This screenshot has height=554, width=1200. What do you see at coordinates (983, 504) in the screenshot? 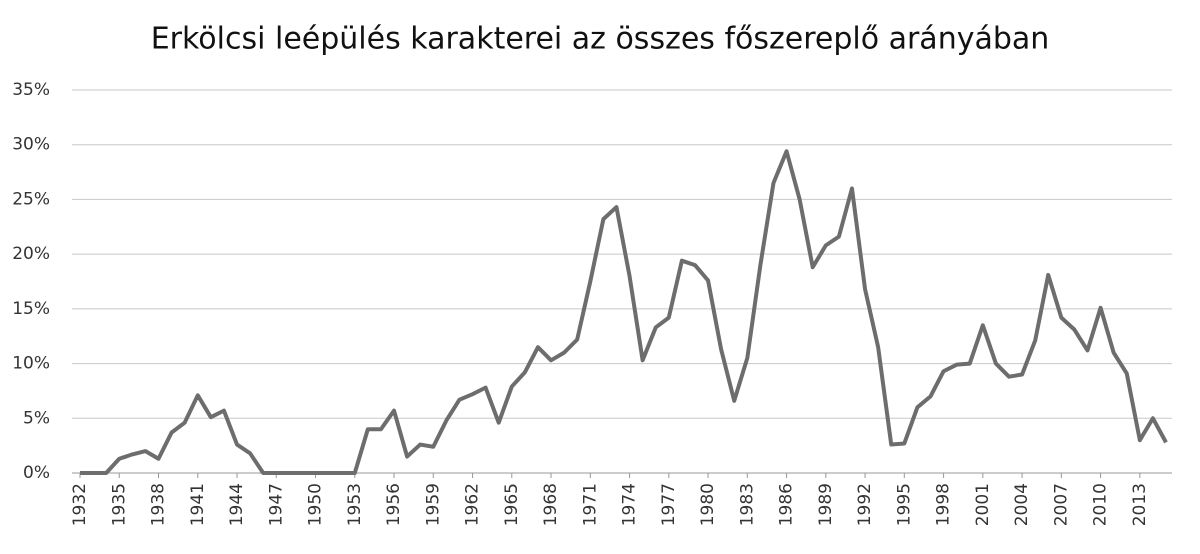
I see `x-tick-label: 2001` at bounding box center [983, 504].